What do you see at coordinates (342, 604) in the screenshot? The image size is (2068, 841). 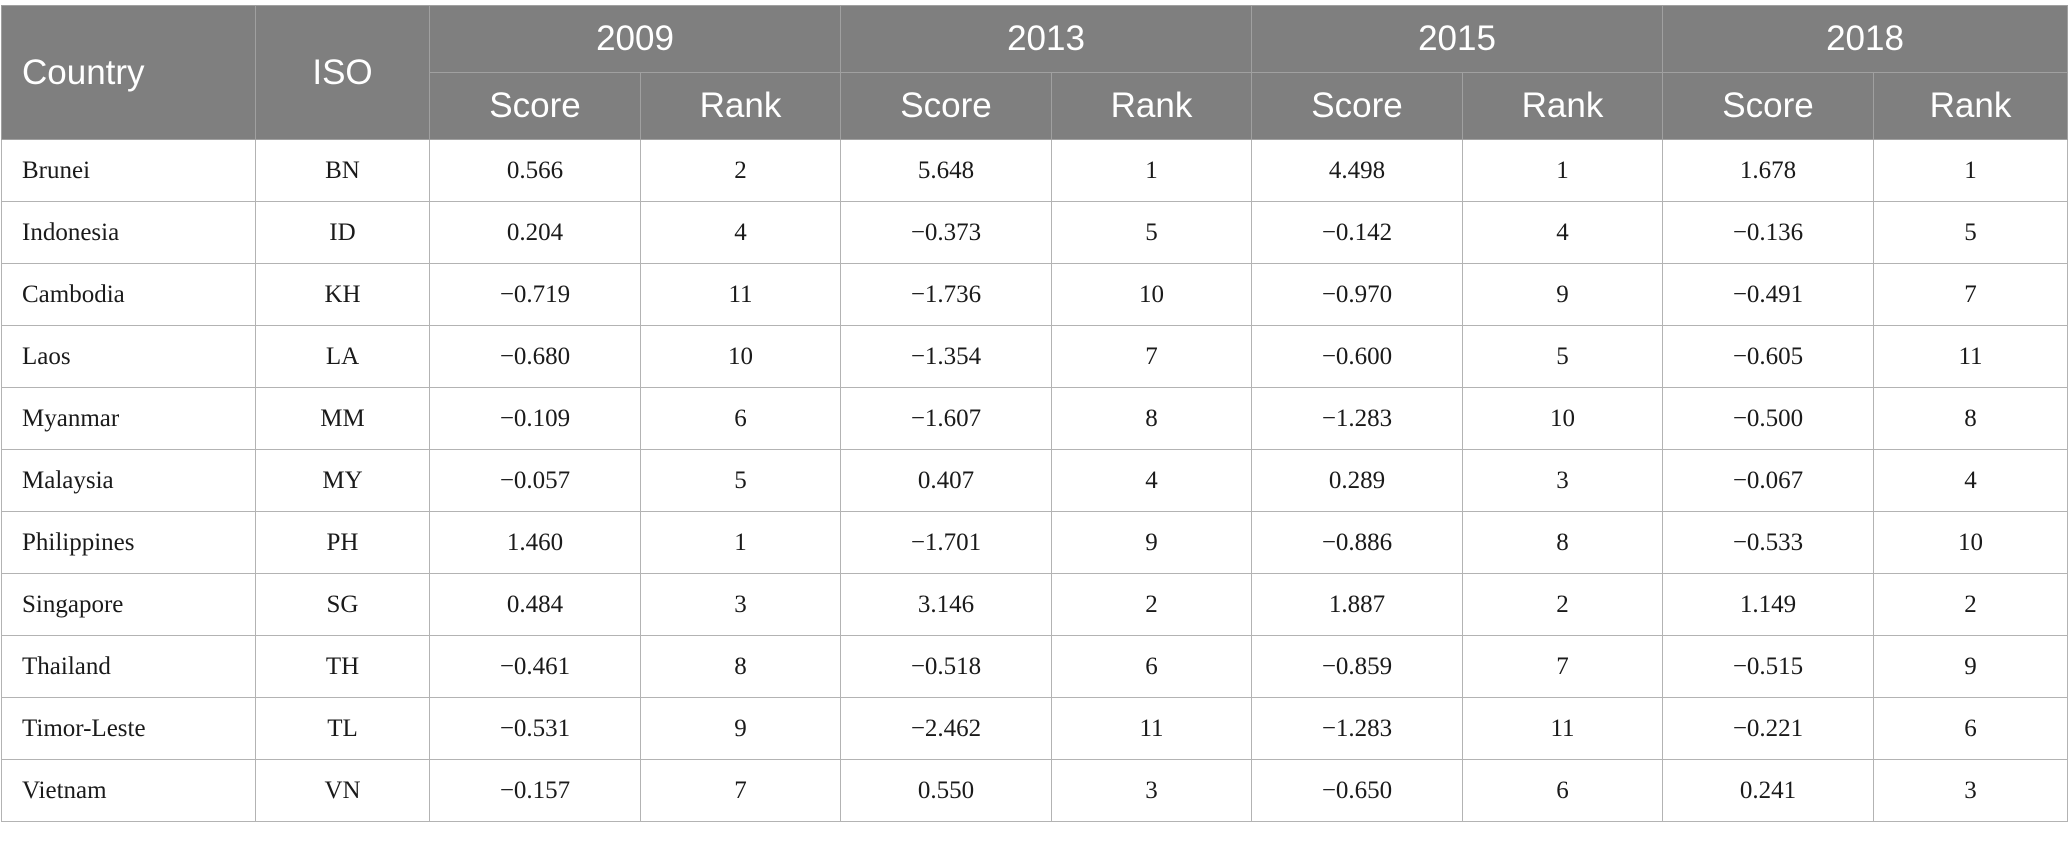 I see `cell-iso: SG` at bounding box center [342, 604].